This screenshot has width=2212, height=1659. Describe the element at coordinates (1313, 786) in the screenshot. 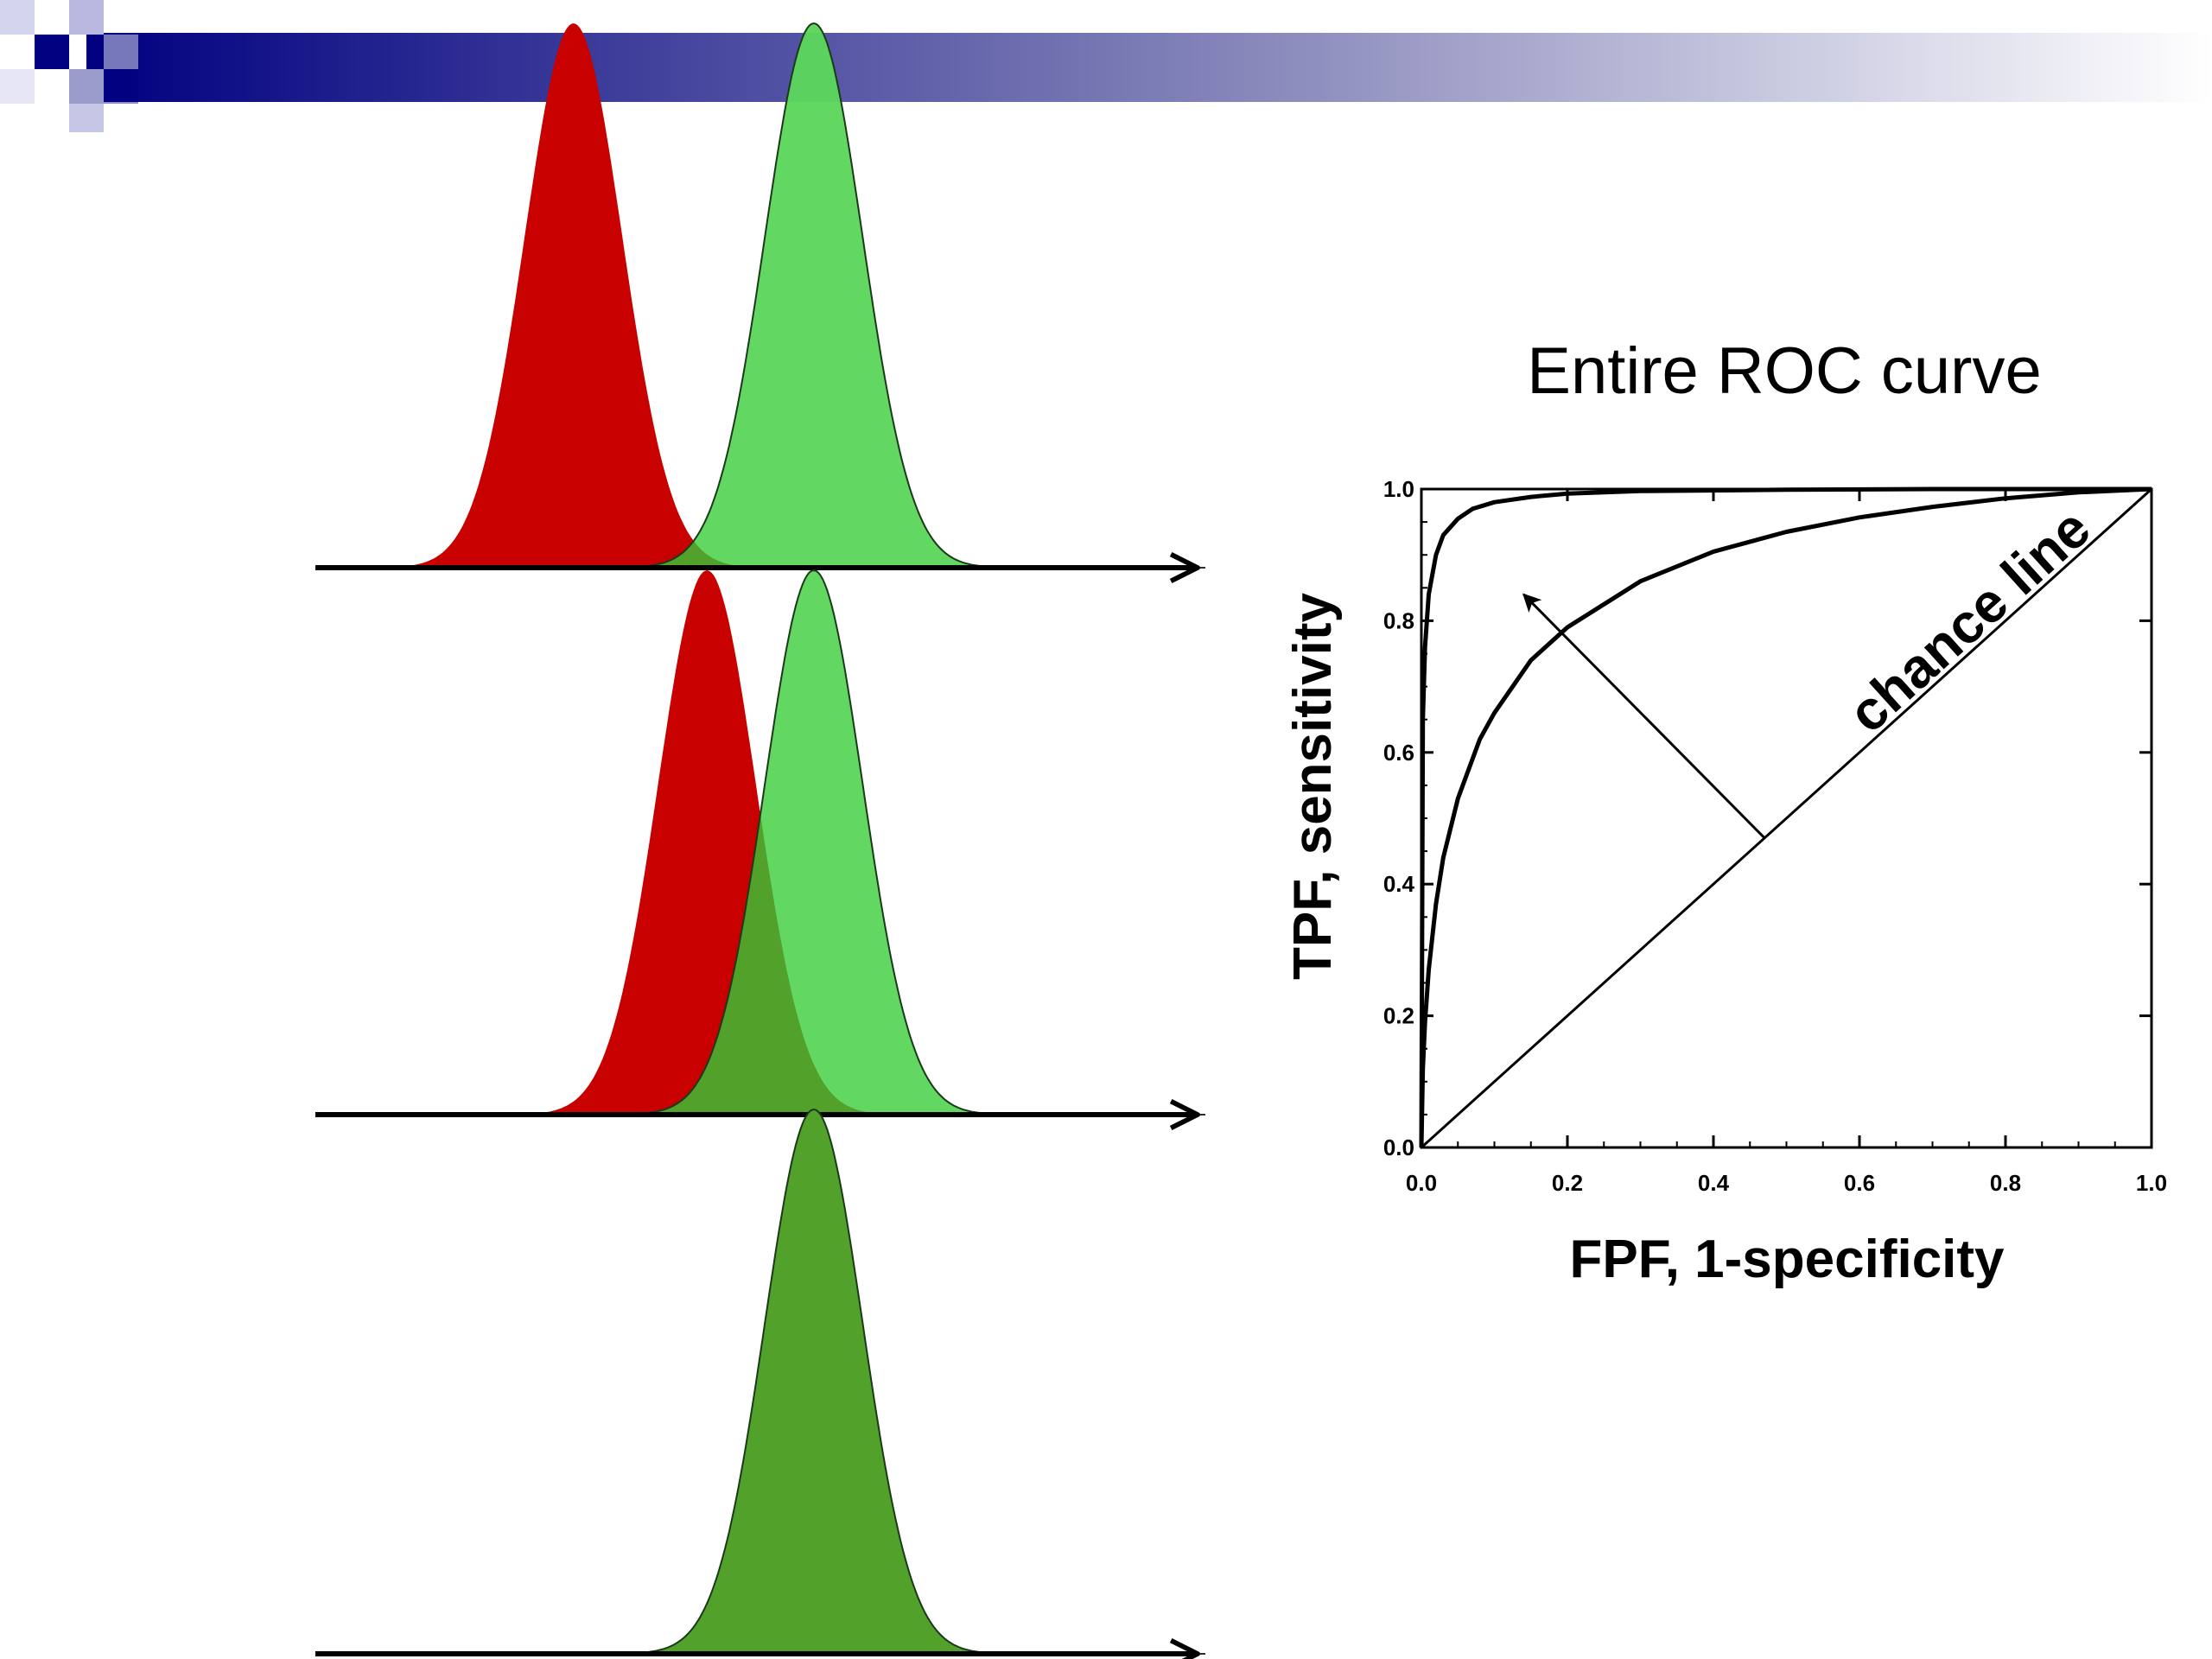

I see `roc-y-axis-label: TPF, sensitivity` at that location.